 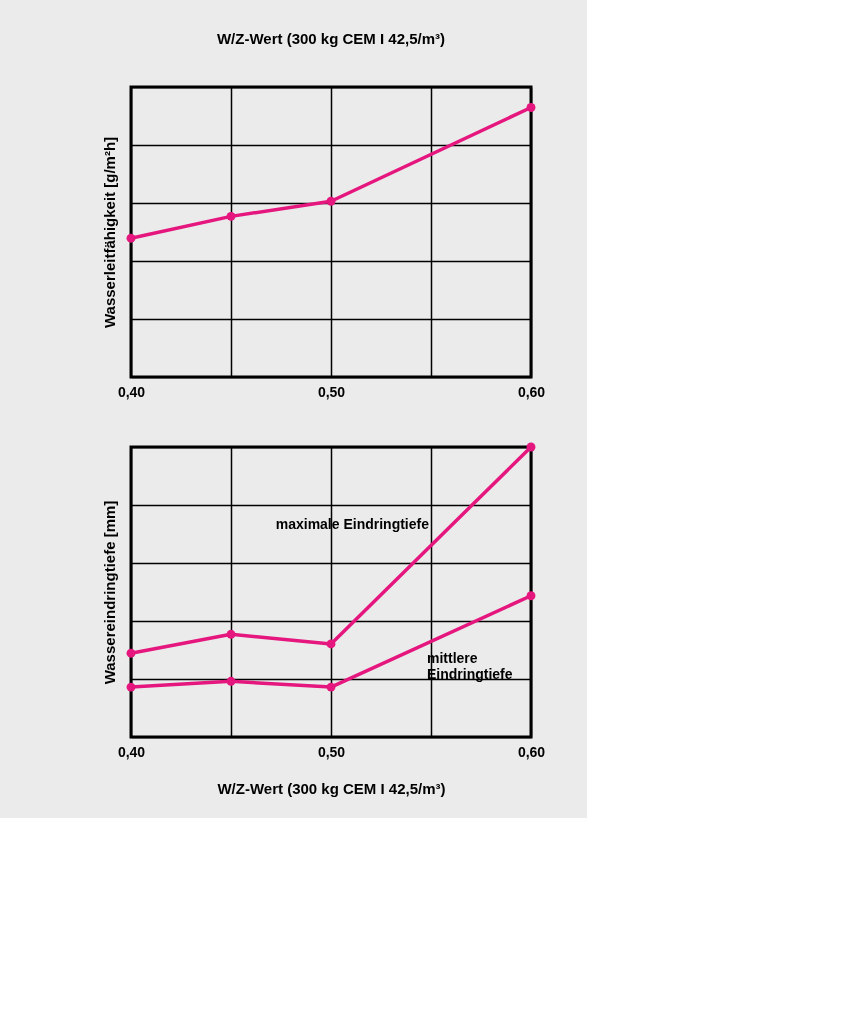 What do you see at coordinates (331, 38) in the screenshot?
I see `chart-title: W/Z-Wert (300 kg CEM I 42,5/m³)` at bounding box center [331, 38].